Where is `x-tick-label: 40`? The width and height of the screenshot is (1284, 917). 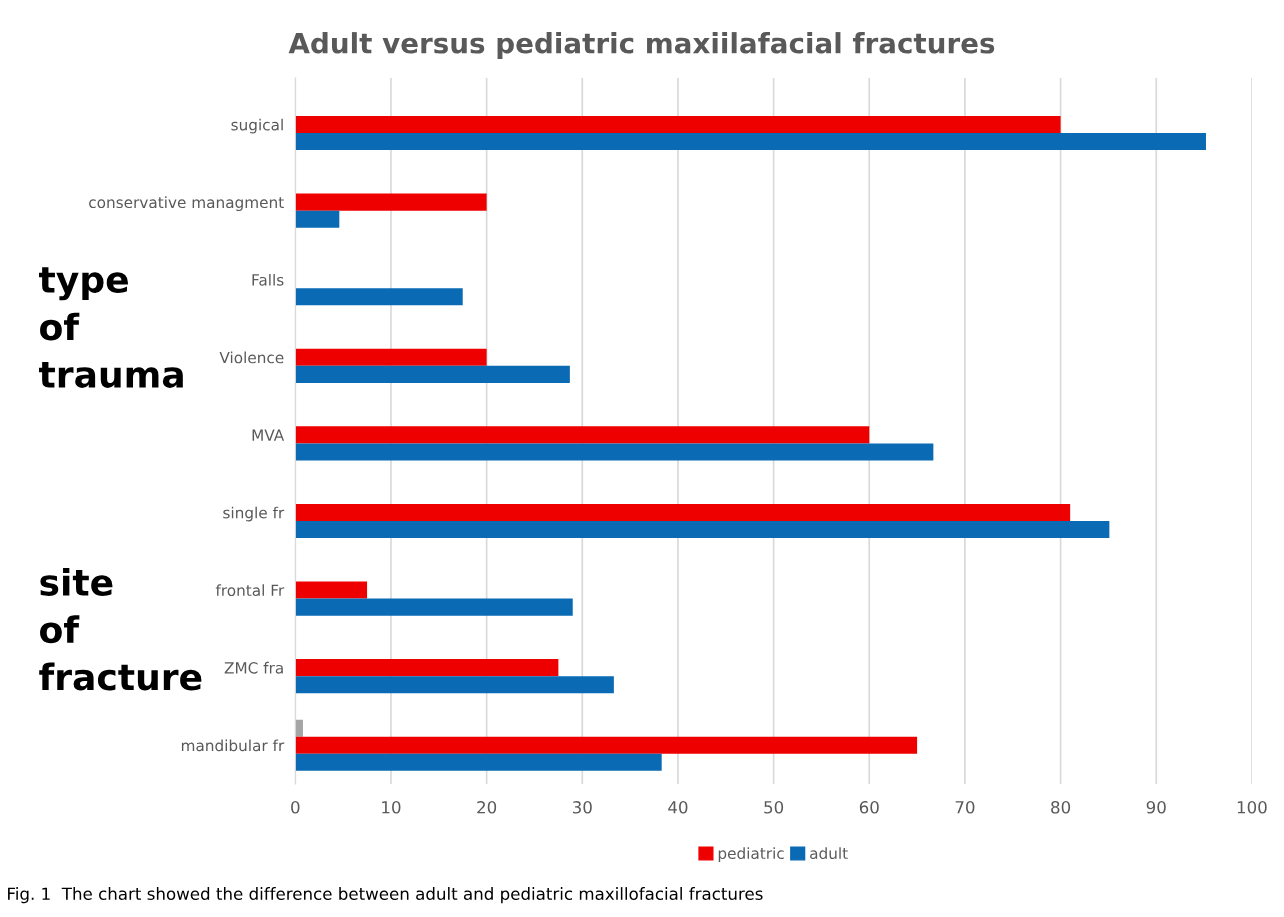
x-tick-label: 40 is located at coordinates (678, 807).